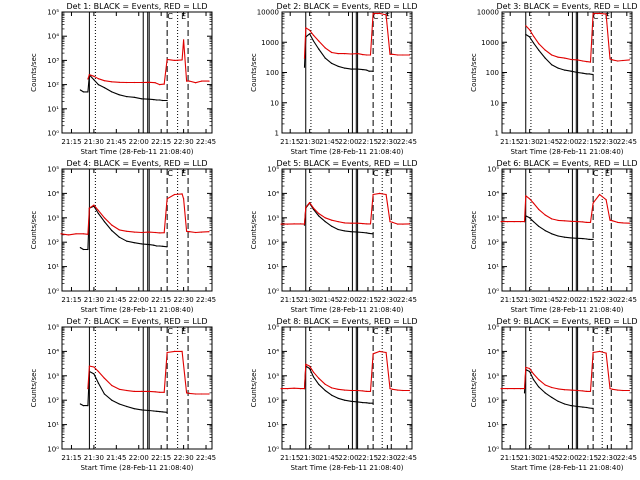 The height and width of the screenshot is (480, 640). What do you see at coordinates (607, 16) in the screenshot?
I see `event-marker-label: E` at bounding box center [607, 16].